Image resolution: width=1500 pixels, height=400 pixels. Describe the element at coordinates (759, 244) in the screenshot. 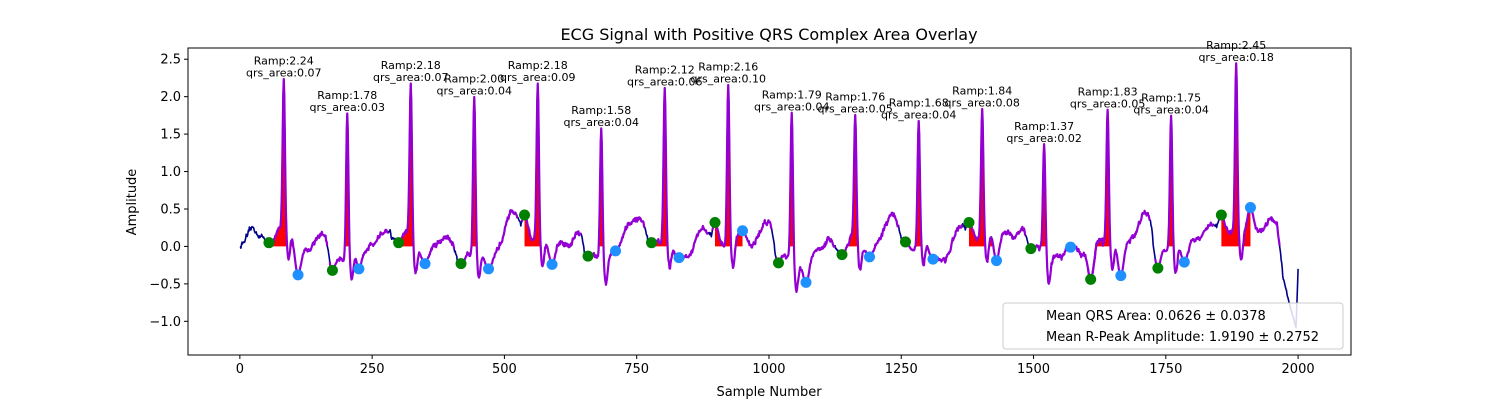

I see `marker-layer` at that location.